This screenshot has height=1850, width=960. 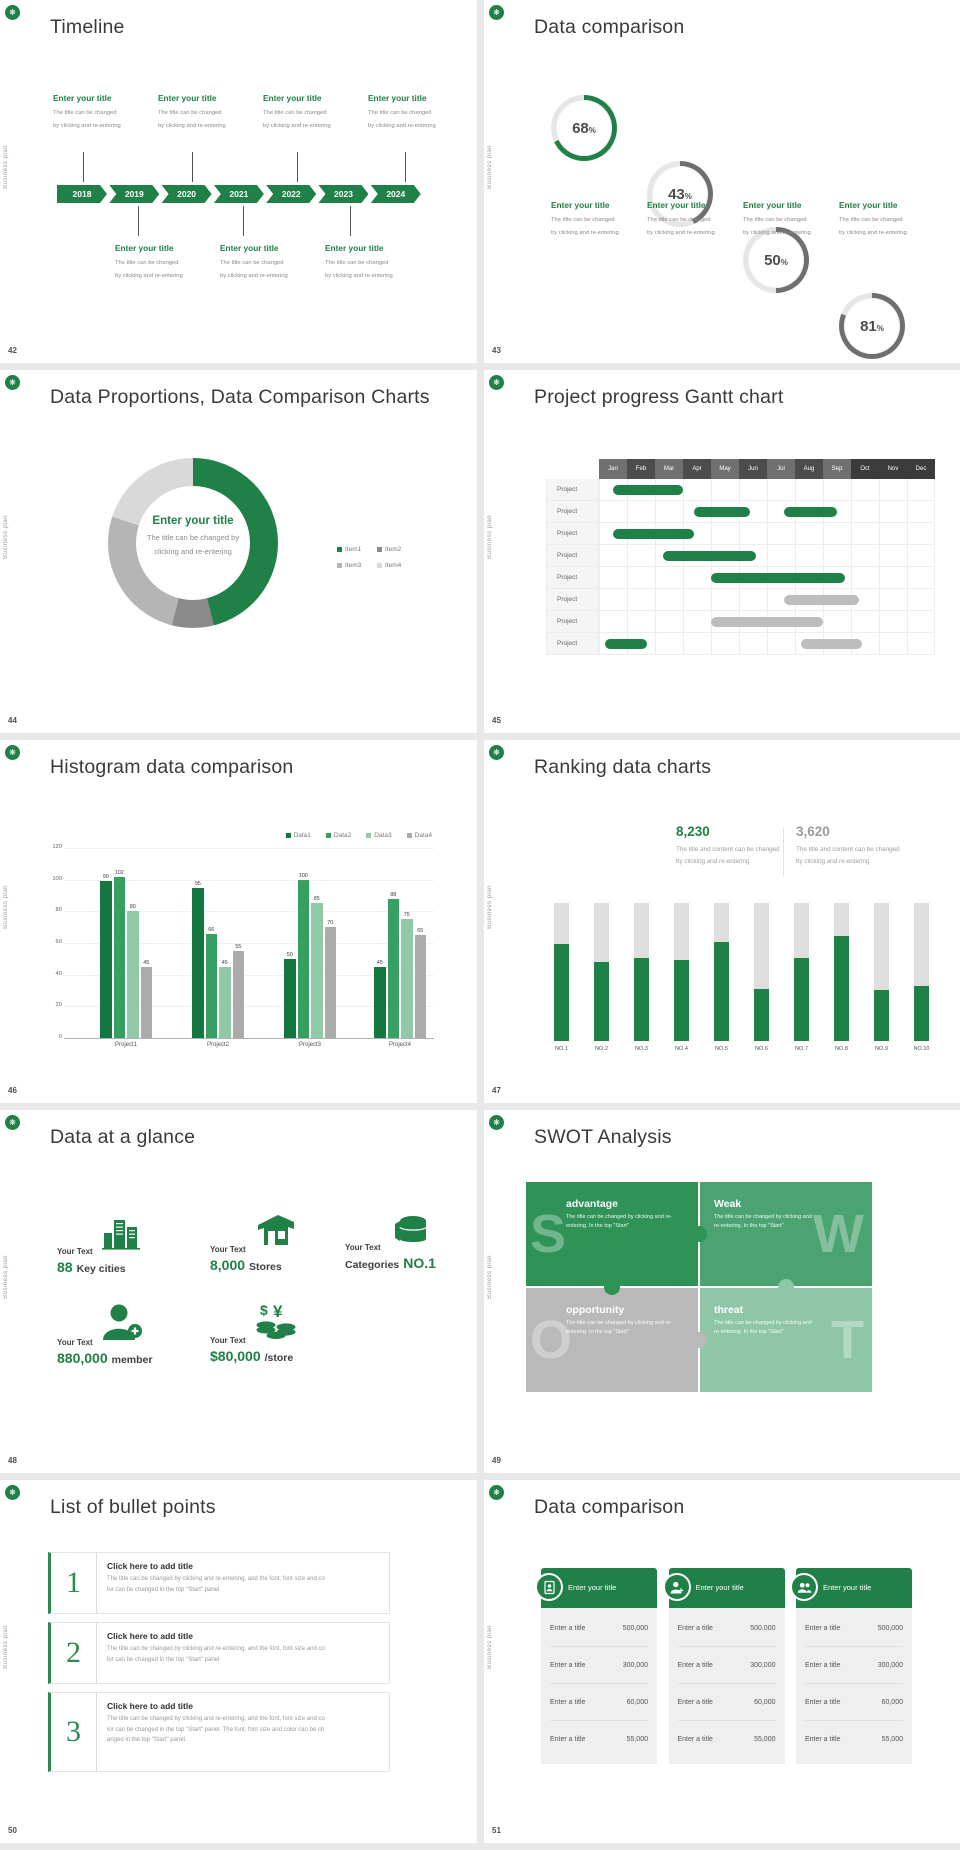 I want to click on data-card-row: Enter a title 60,000, so click(x=599, y=1702).